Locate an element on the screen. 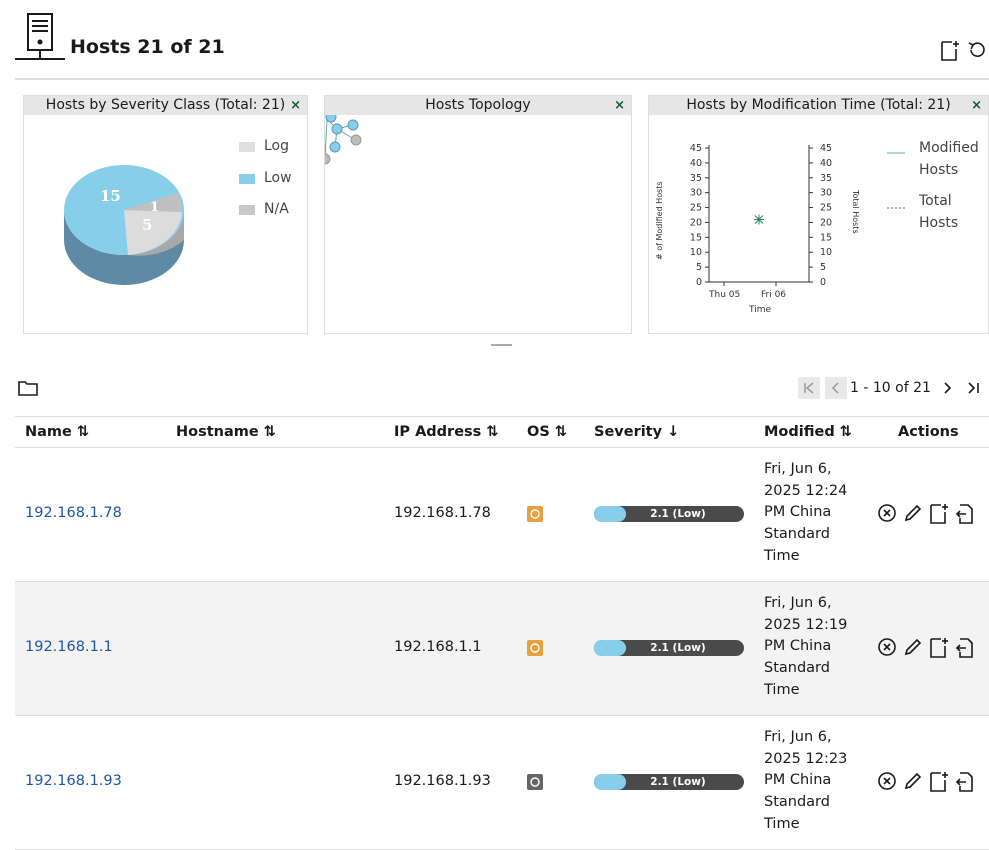 The width and height of the screenshot is (989, 850). panel-title: Hosts by Modification Time (Total: 21) is located at coordinates (818, 105).